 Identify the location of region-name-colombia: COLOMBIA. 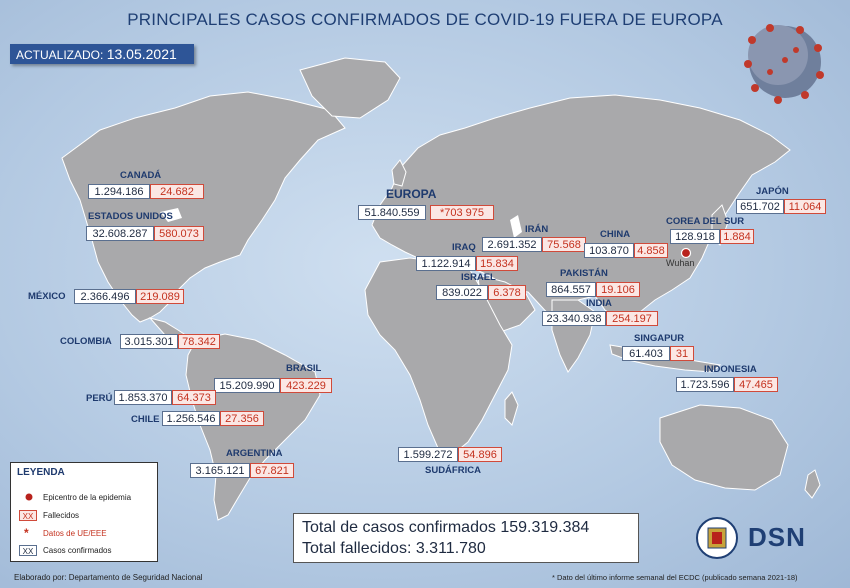
(86, 341).